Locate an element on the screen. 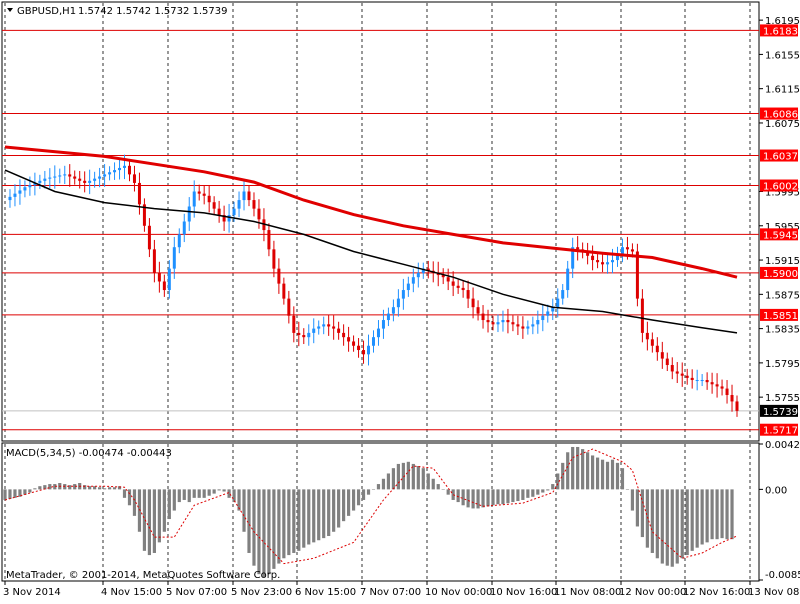  time-axis-label: 12 Nov 00:00 is located at coordinates (652, 592).